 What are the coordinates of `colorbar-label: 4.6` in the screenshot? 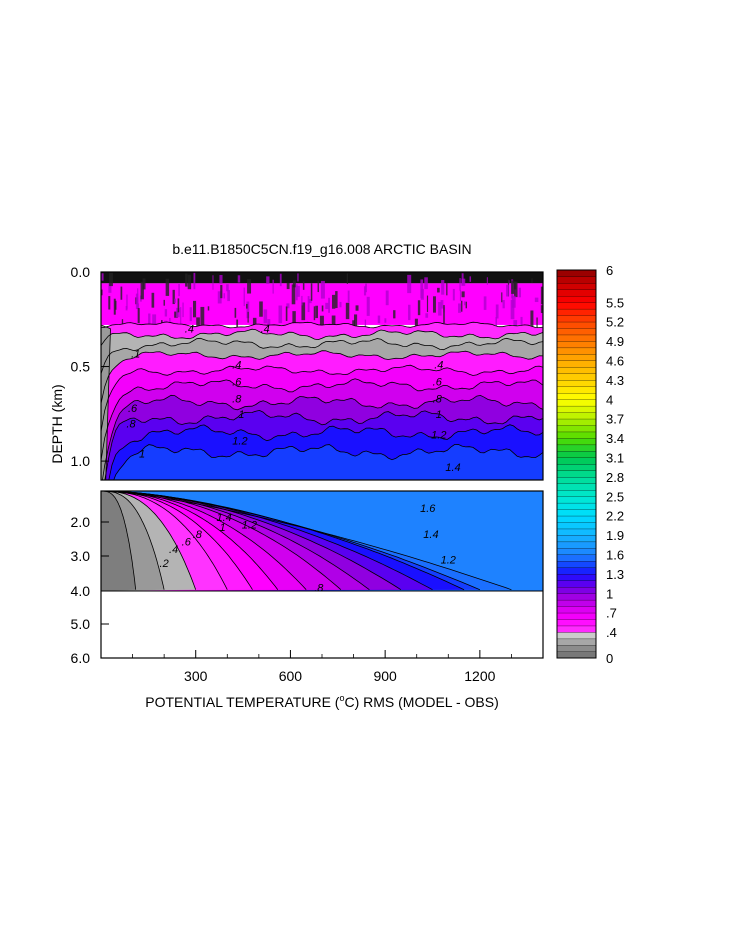 It's located at (615, 361).